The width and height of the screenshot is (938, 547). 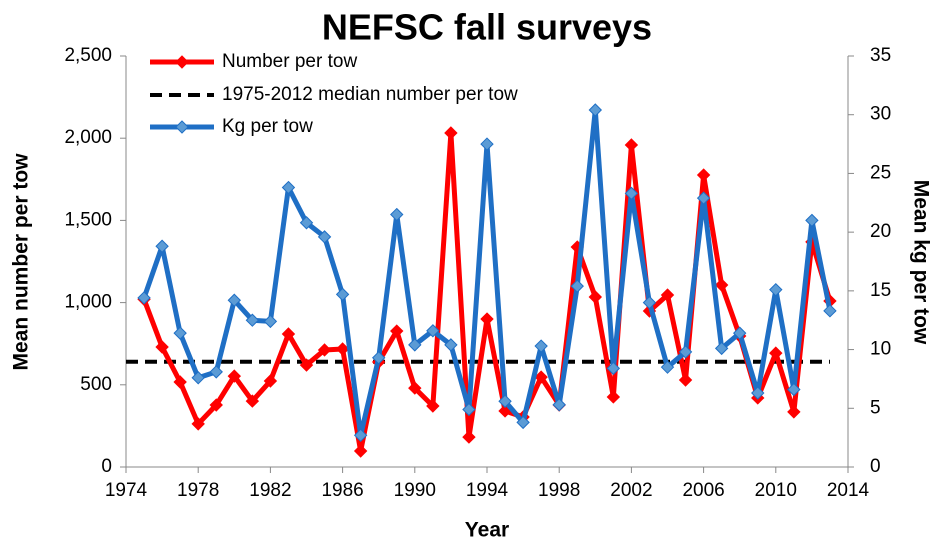 I want to click on x-tick-label: 1982, so click(x=270, y=490).